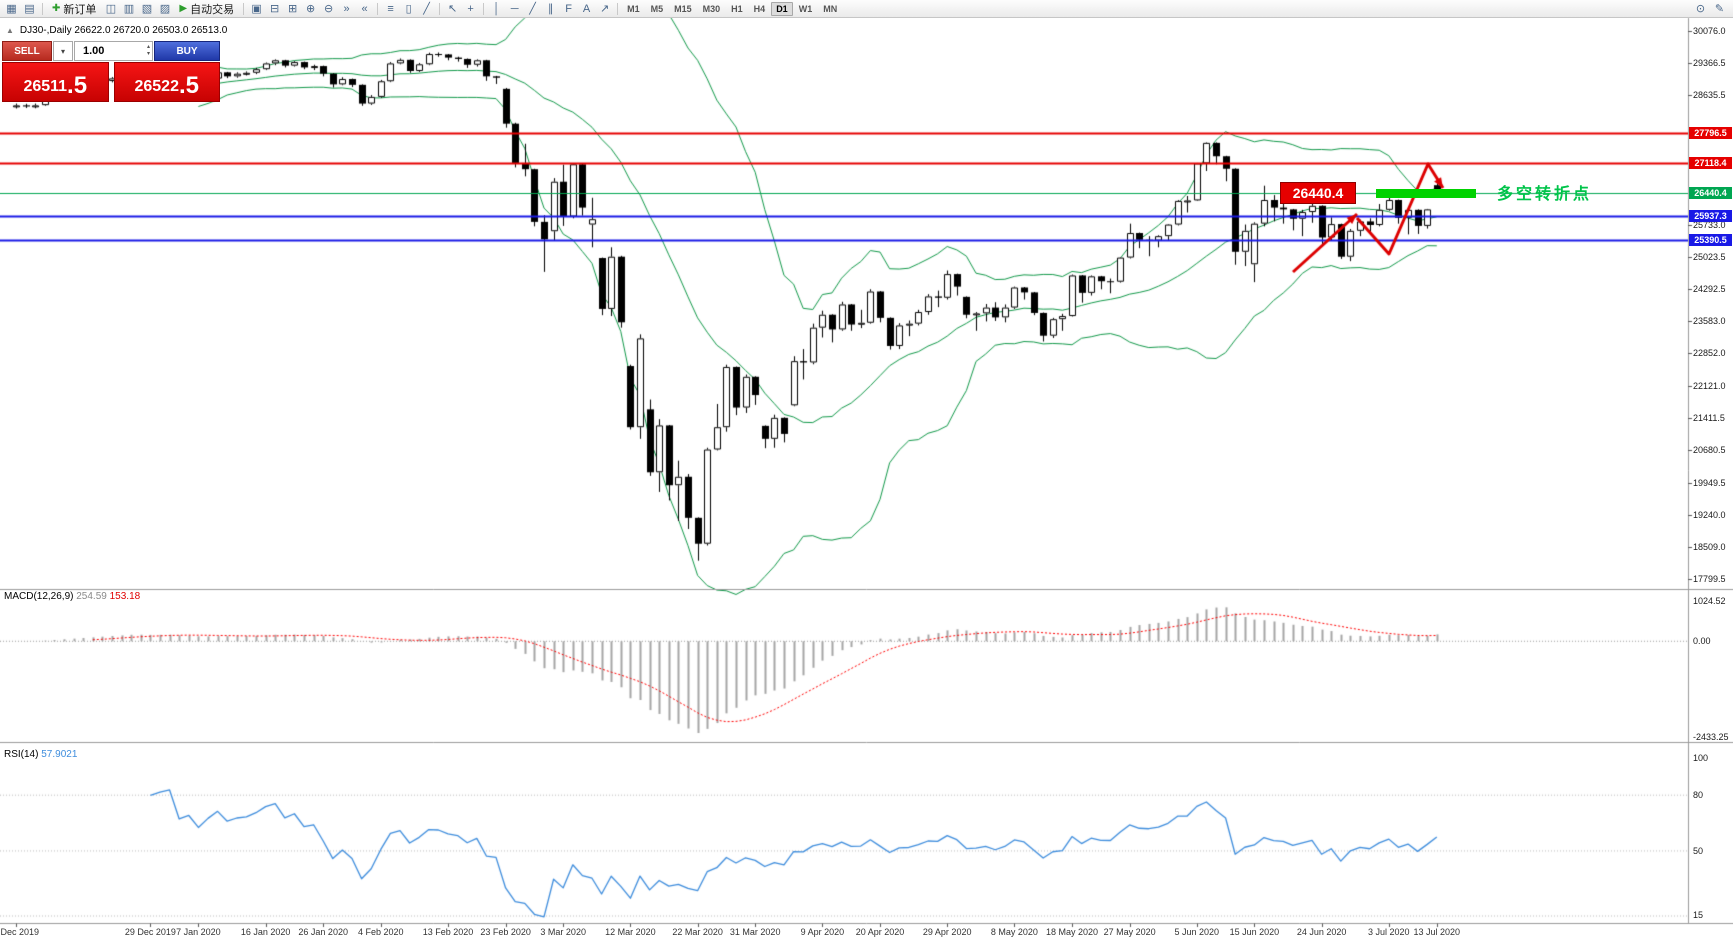 The height and width of the screenshot is (946, 1733). I want to click on new-order-button: ✚ 新订单, so click(74, 8).